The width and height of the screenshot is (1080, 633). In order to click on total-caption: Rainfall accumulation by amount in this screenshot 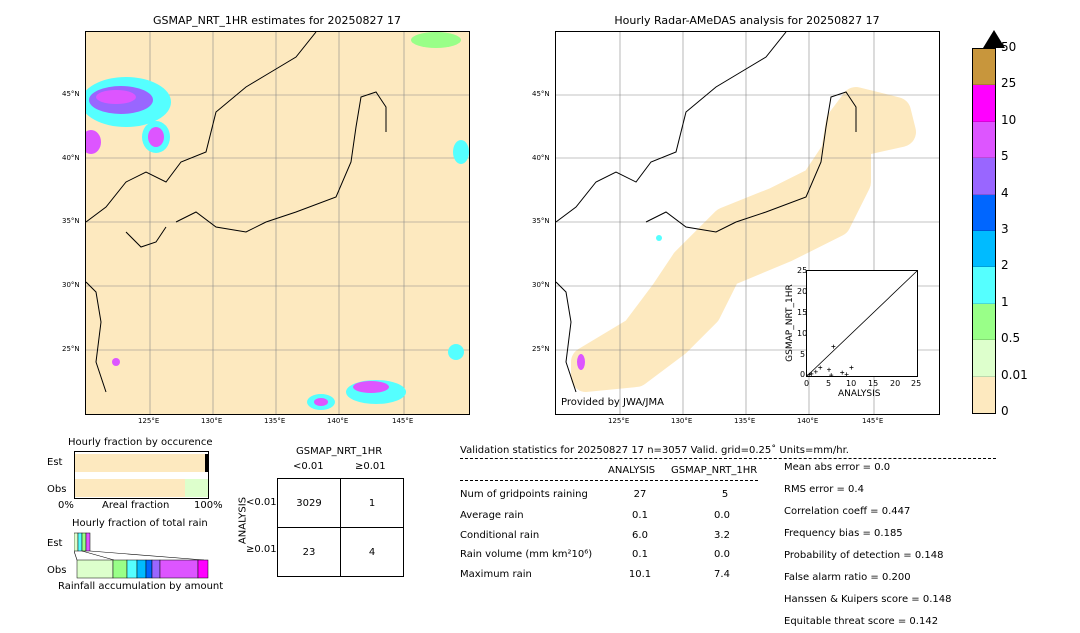, I will do `click(141, 586)`.